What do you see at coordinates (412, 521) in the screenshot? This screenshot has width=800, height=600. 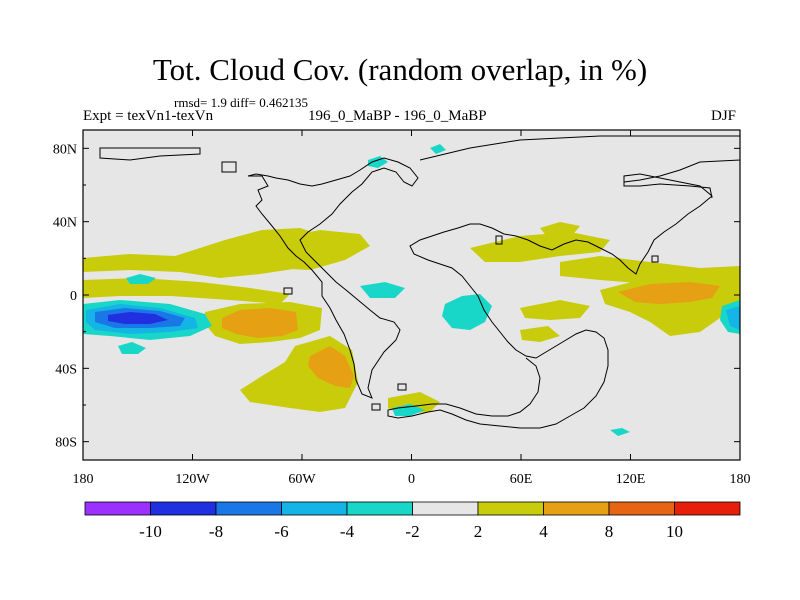 I see `colorbar: -10 -8 -6 -4 -2 2 4 8 10` at bounding box center [412, 521].